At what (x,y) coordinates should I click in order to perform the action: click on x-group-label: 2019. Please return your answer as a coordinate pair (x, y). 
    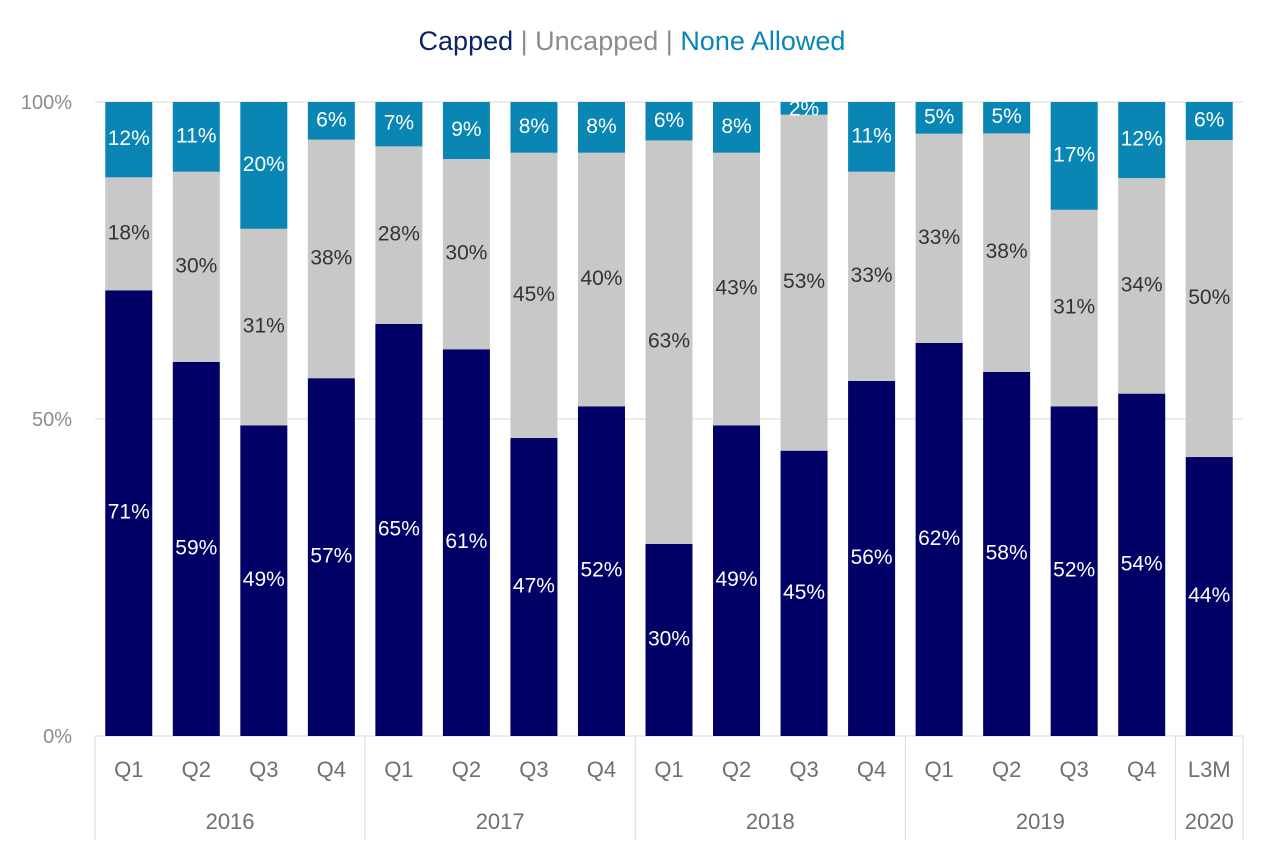
    Looking at the image, I should click on (1040, 821).